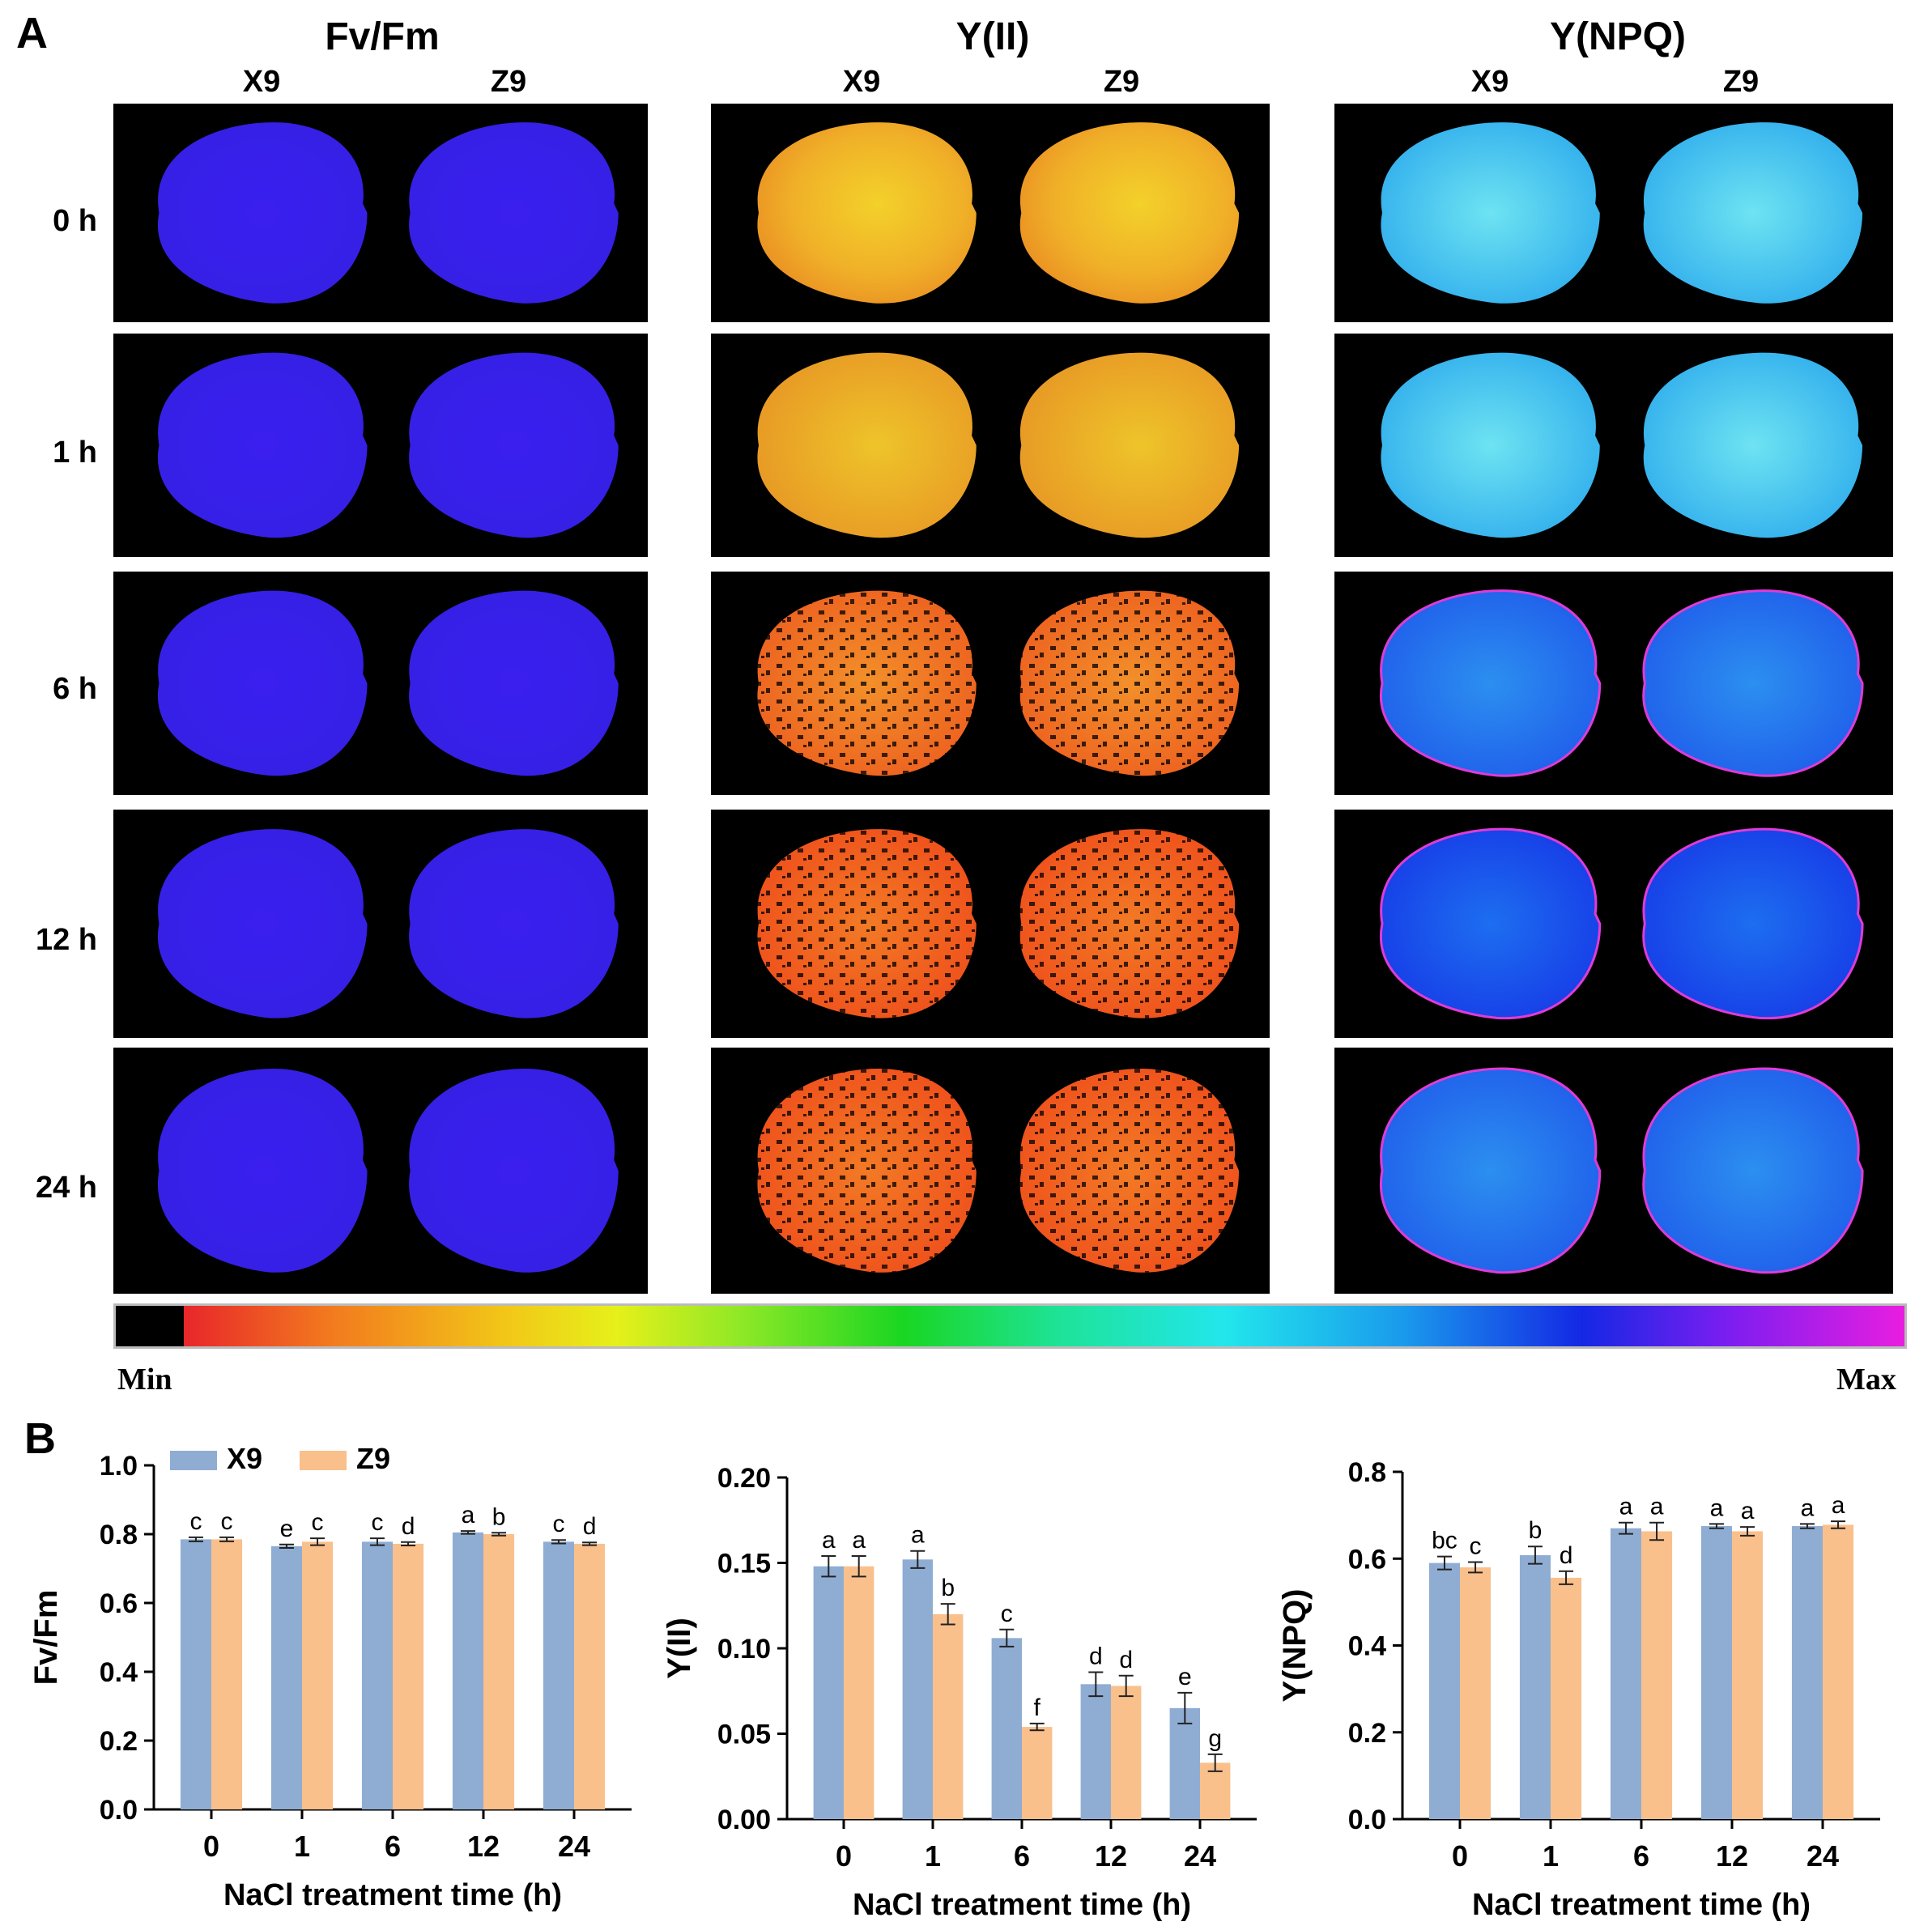  Describe the element at coordinates (66, 940) in the screenshot. I see `row-label-12h: 12 h` at that location.